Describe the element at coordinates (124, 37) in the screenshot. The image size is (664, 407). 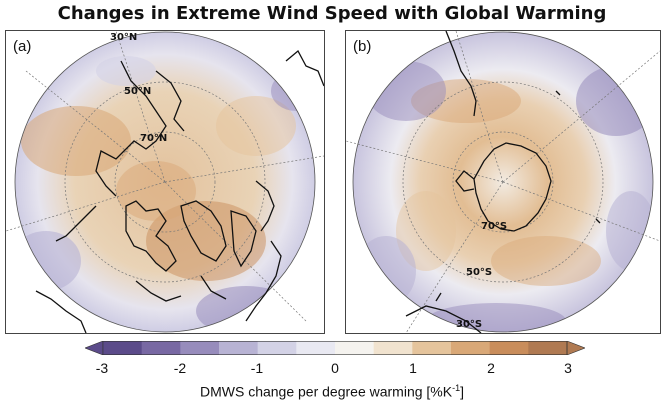
I see `lat-label-30n: 30°N` at that location.